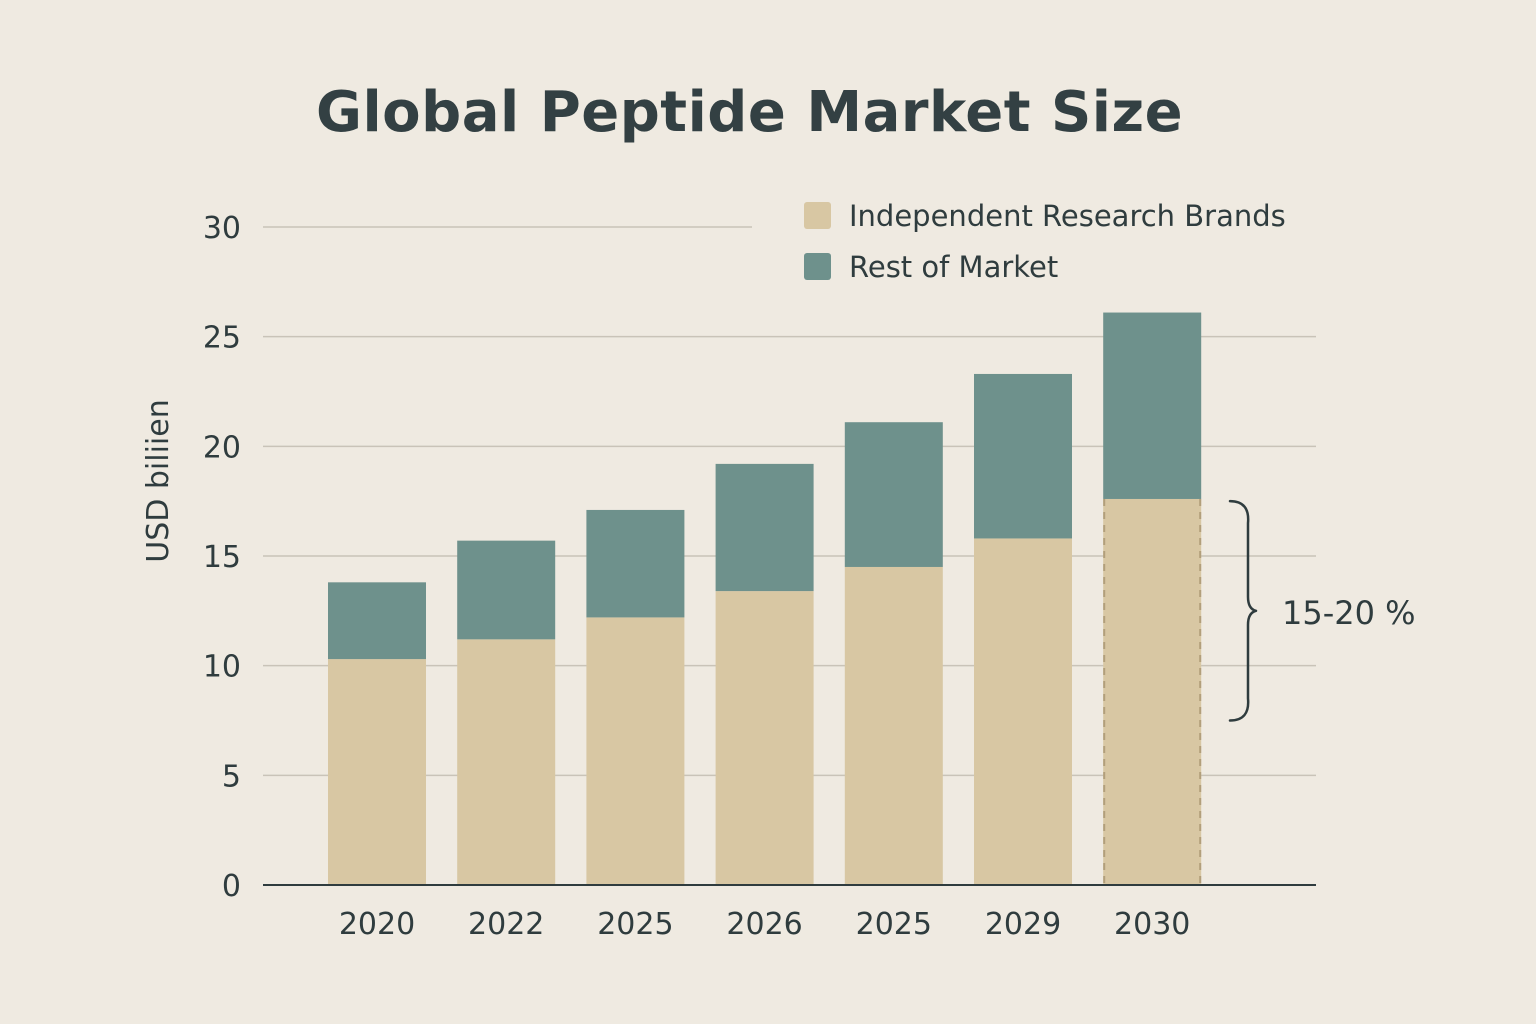 This screenshot has height=1024, width=1536. I want to click on chart-title: Global Peptide Market Size, so click(750, 112).